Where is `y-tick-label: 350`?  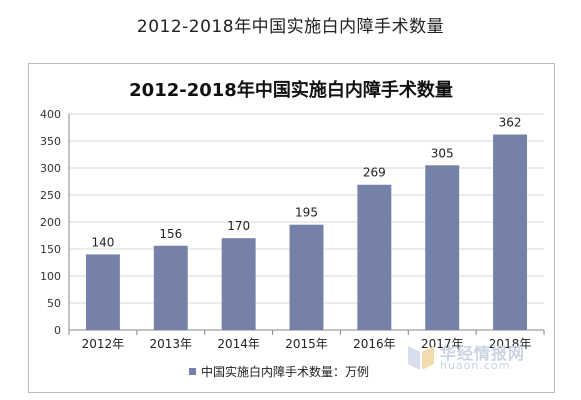 y-tick-label: 350 is located at coordinates (50, 141).